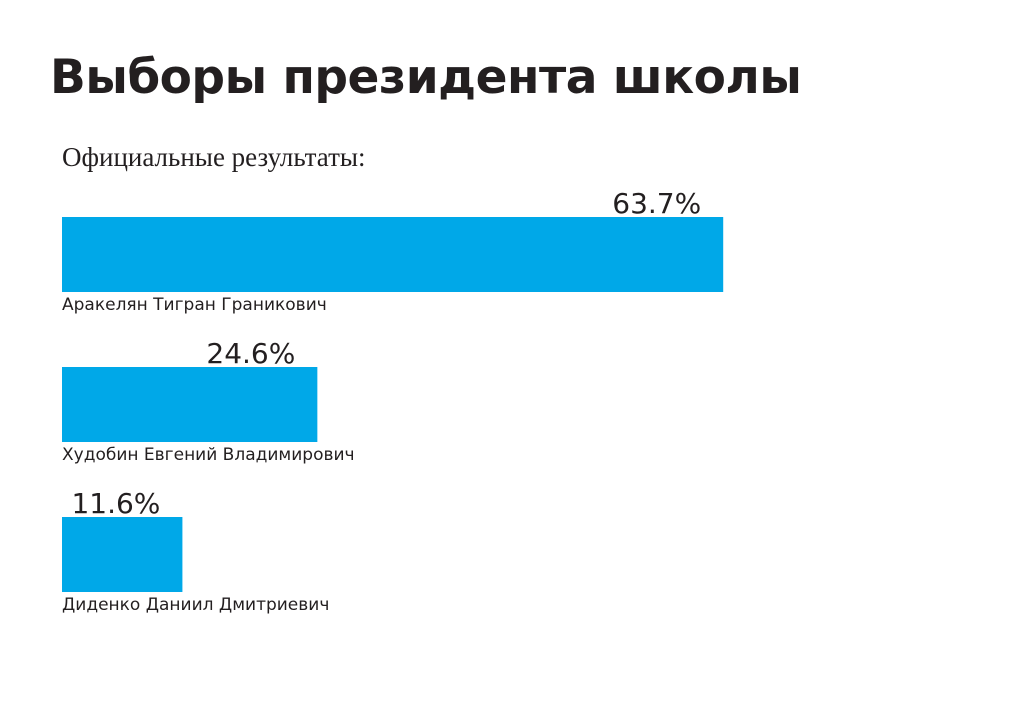 Image resolution: width=1024 pixels, height=724 pixels. What do you see at coordinates (250, 353) in the screenshot?
I see `bar-value-label: 24.6%` at bounding box center [250, 353].